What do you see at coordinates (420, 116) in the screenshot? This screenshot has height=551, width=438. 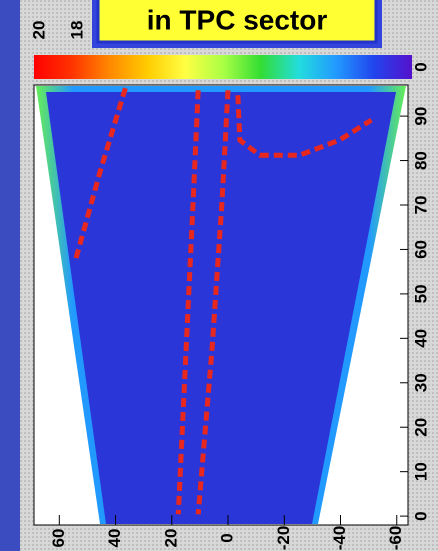 I see `y-tick-label: 90` at bounding box center [420, 116].